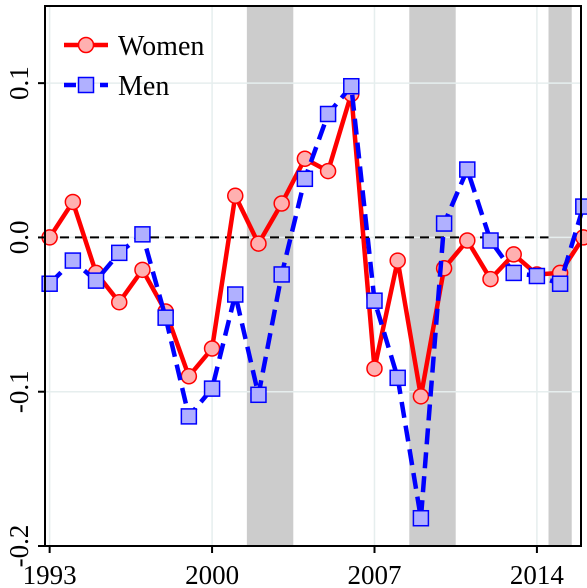 The width and height of the screenshot is (587, 588). I want to click on data-point-men-1994, so click(73, 260).